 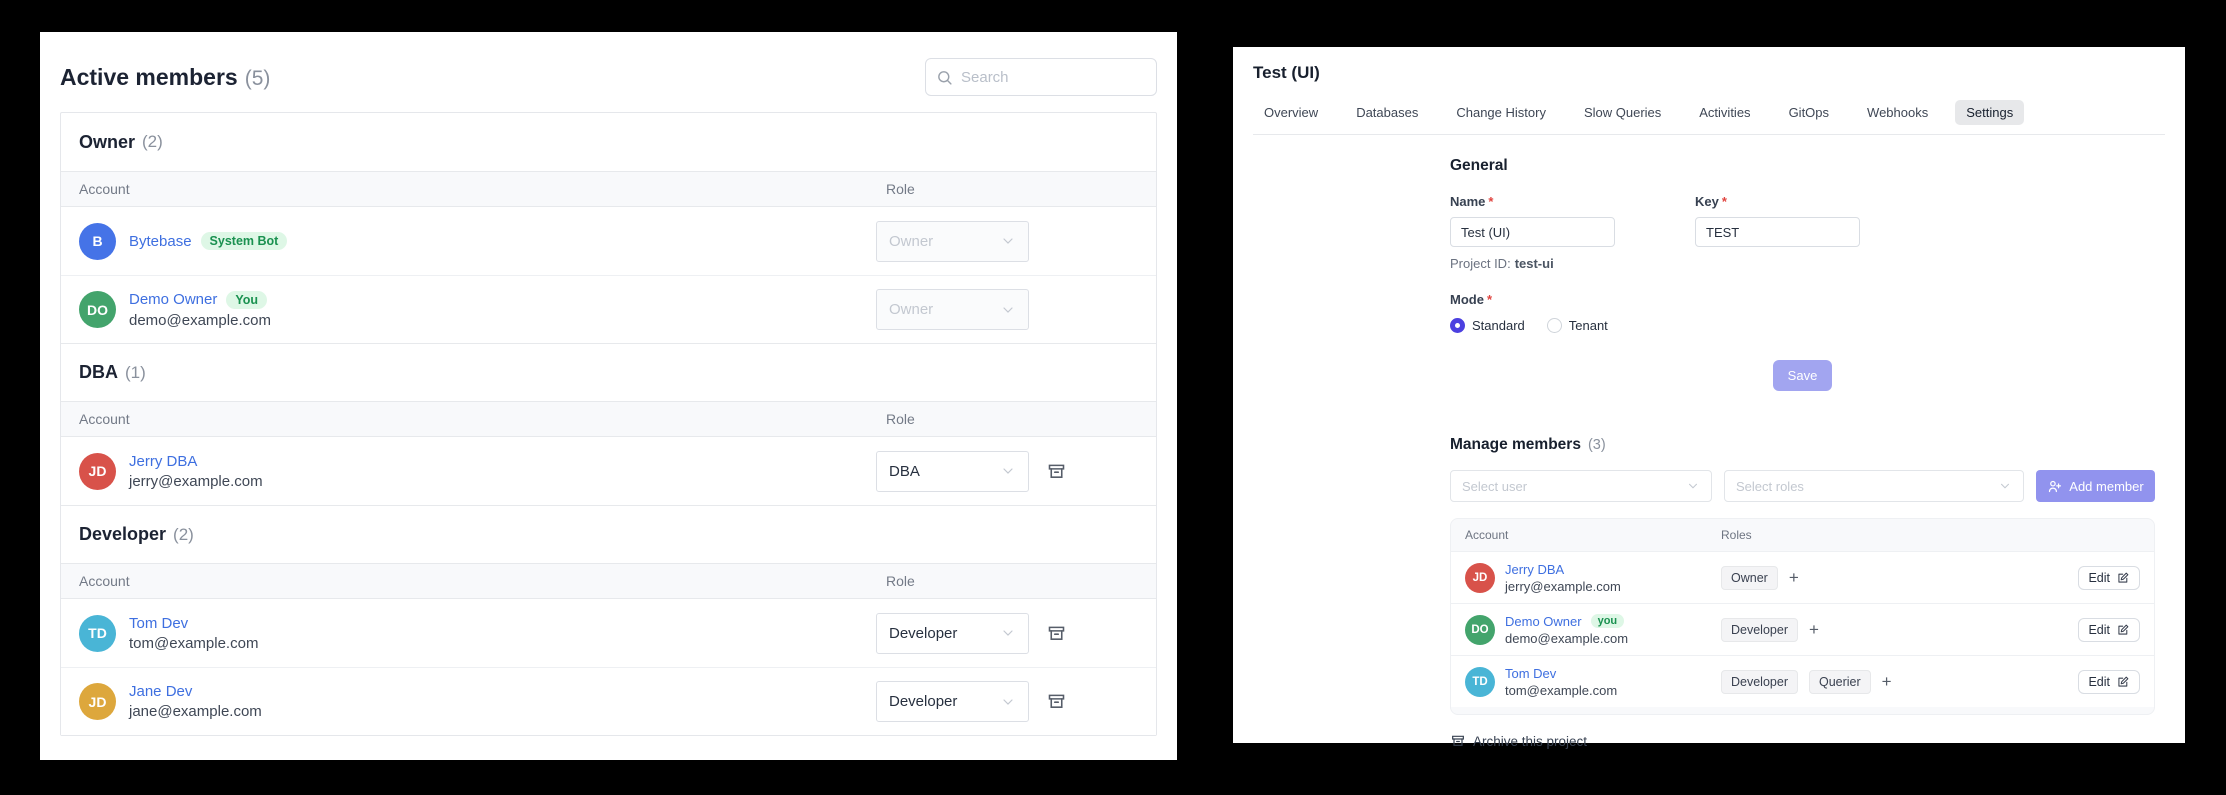 What do you see at coordinates (1736, 535) in the screenshot?
I see `roles-column-header: Roles` at bounding box center [1736, 535].